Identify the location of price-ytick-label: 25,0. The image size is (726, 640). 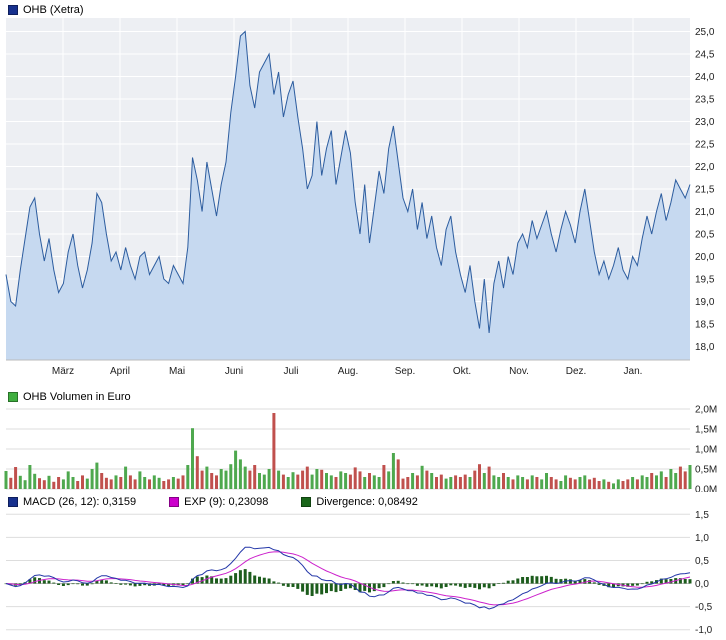
(705, 32).